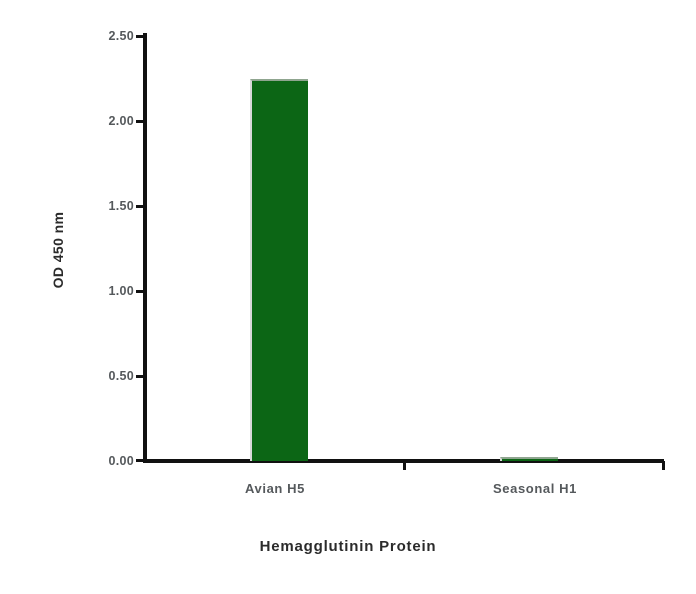  What do you see at coordinates (348, 546) in the screenshot?
I see `x-axis-title: Hemagglutinin Protein` at bounding box center [348, 546].